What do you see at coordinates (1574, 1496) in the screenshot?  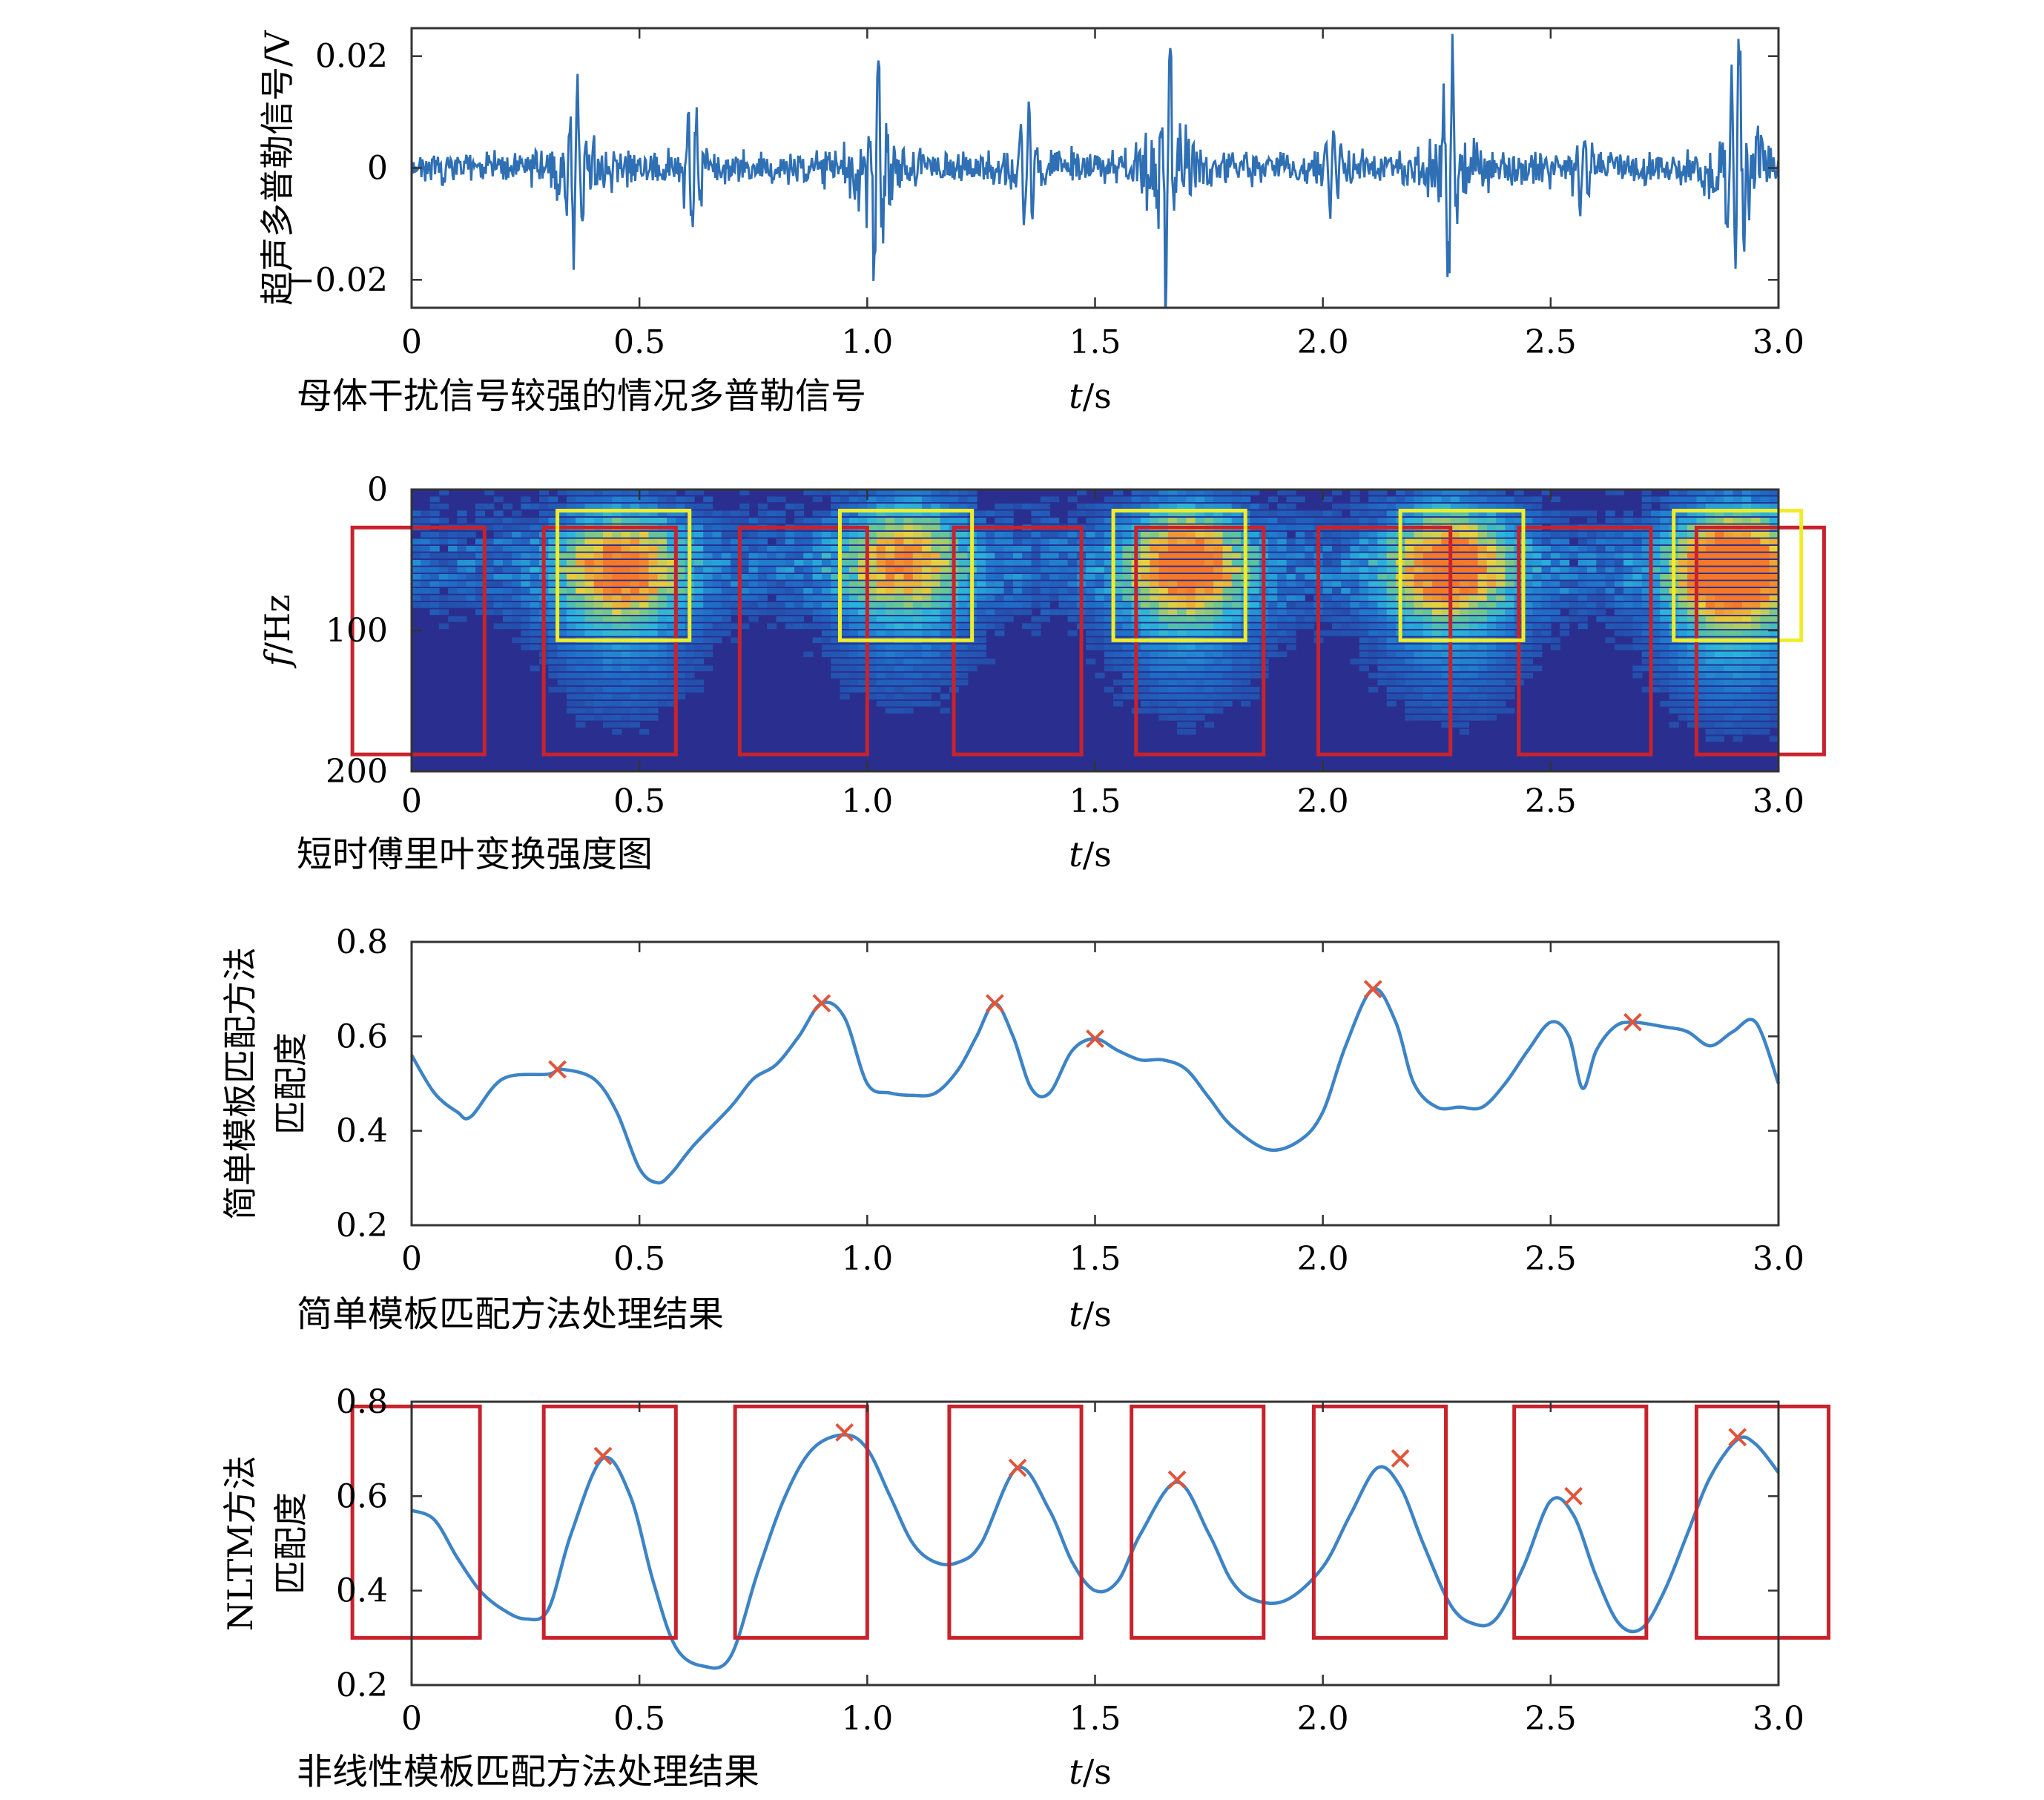 I see `peak-marker-stroke` at bounding box center [1574, 1496].